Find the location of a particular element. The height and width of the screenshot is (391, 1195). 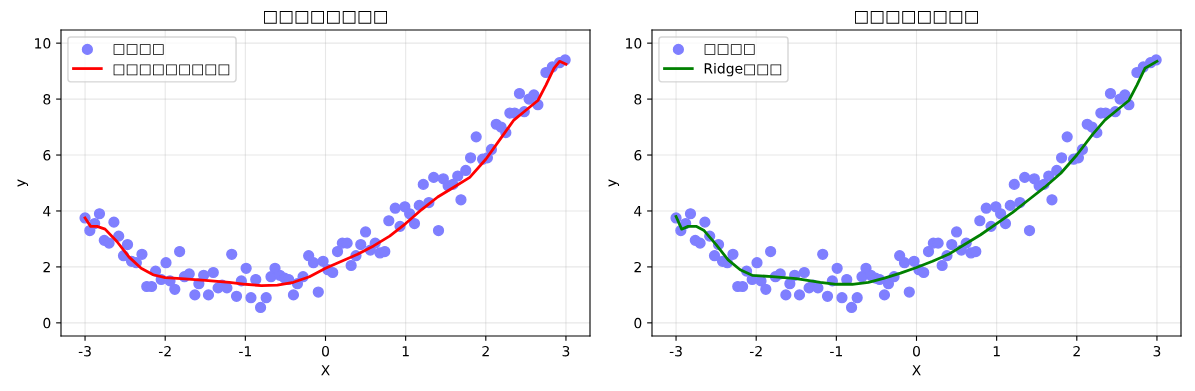

legend-label: Ridge□□□ is located at coordinates (743, 69).